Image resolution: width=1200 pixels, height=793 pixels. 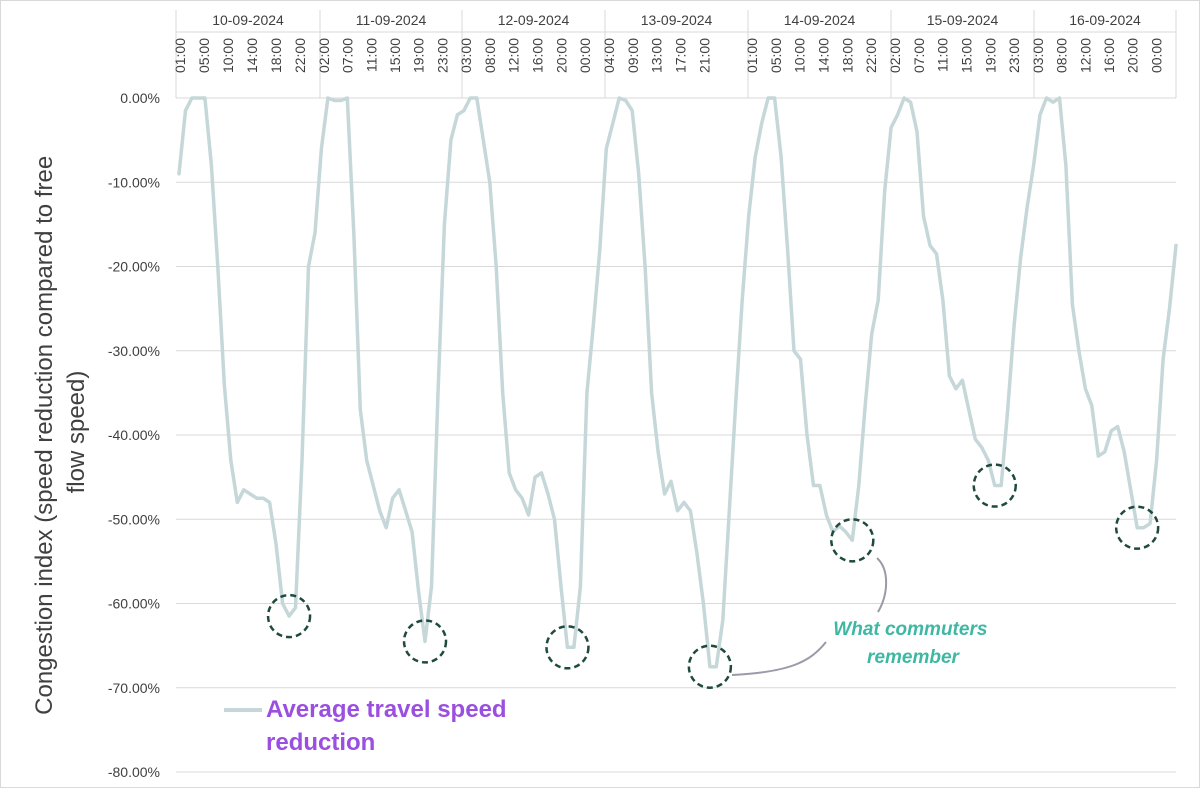 I want to click on hour-tick-label: 04:00, so click(x=609, y=55).